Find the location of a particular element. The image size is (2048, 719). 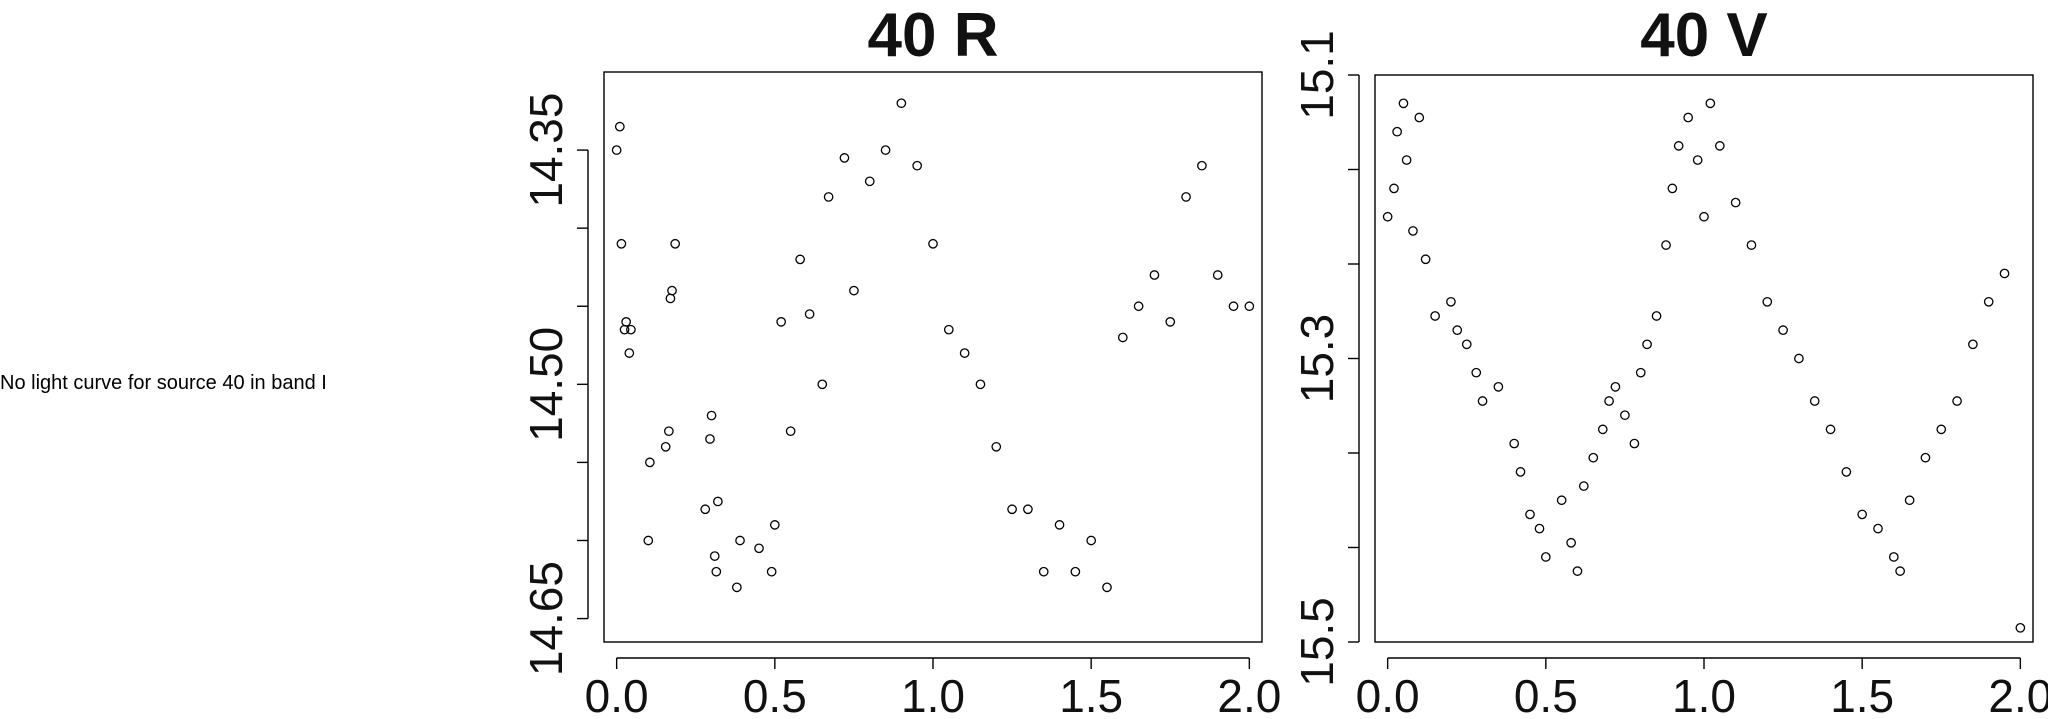

x-tick-label: 0.5 is located at coordinates (775, 694).